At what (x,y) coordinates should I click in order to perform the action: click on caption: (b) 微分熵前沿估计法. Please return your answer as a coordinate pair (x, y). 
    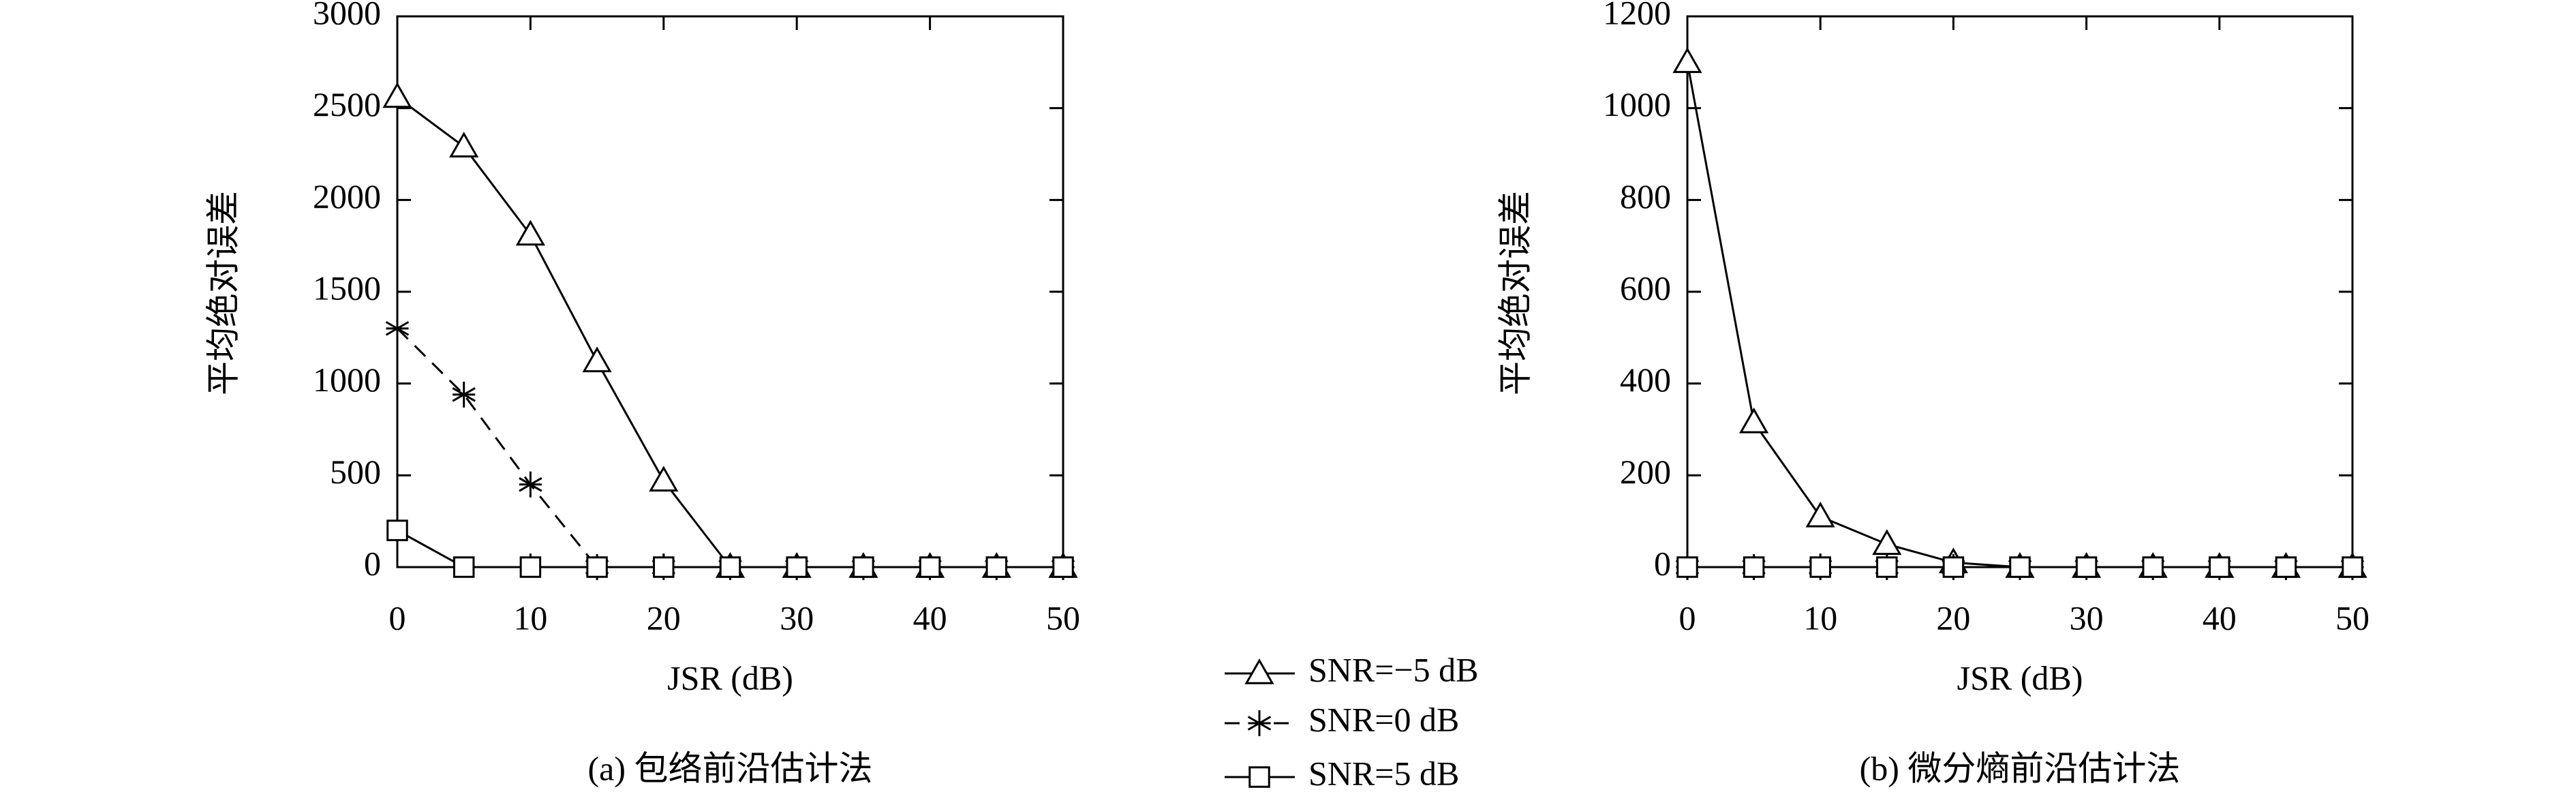
    Looking at the image, I should click on (2021, 768).